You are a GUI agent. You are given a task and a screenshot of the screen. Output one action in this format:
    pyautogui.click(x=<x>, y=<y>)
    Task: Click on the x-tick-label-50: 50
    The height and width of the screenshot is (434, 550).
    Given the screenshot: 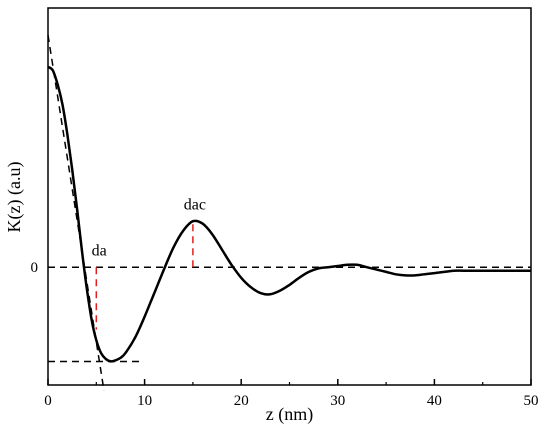 What is the action you would take?
    pyautogui.click(x=531, y=401)
    